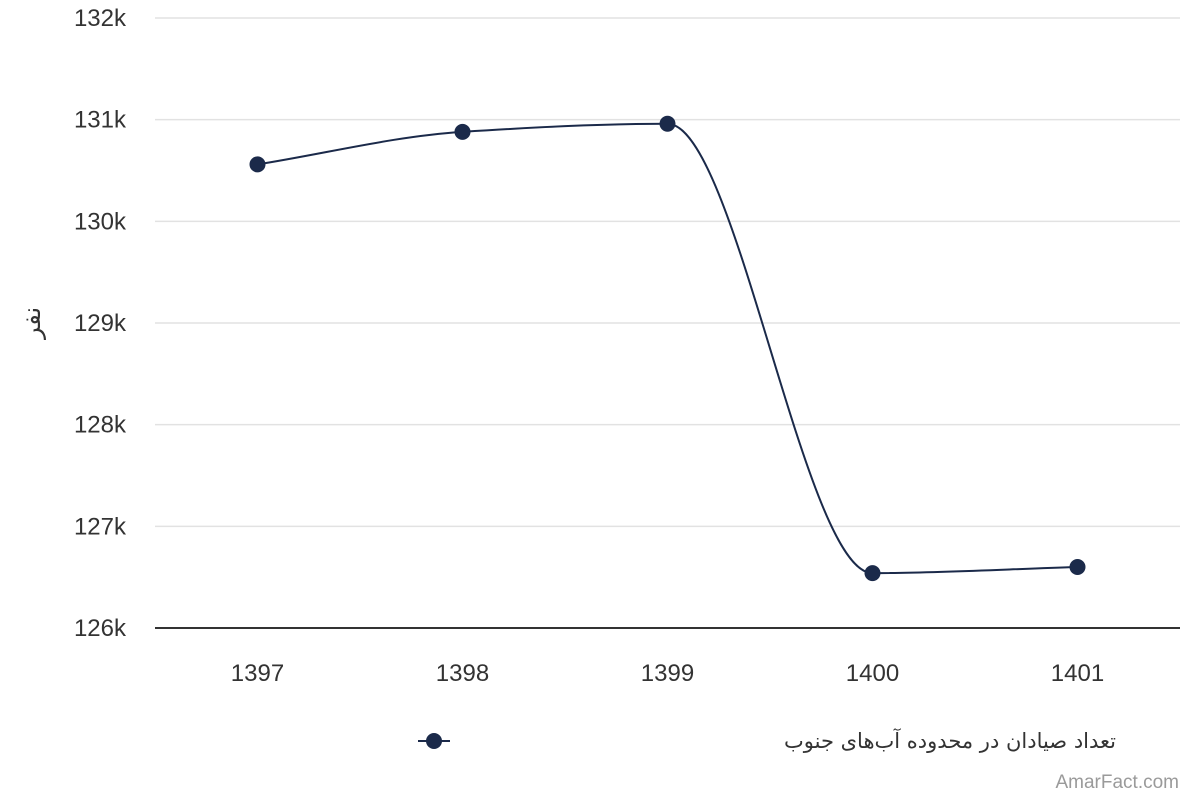 This screenshot has height=800, width=1200. Describe the element at coordinates (32, 323) in the screenshot. I see `y-axis-label: نفر` at that location.